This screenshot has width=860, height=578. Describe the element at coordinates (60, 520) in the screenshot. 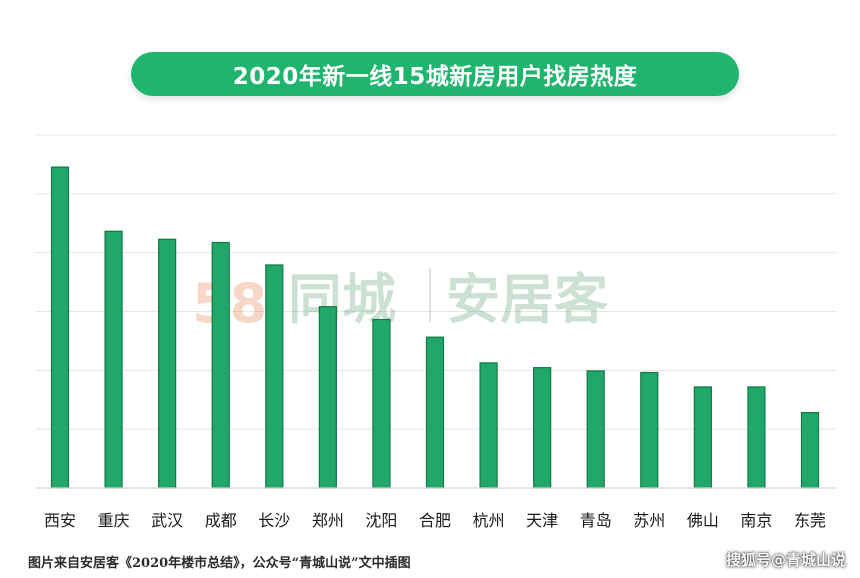

I see `x-tick-label: 西安` at that location.